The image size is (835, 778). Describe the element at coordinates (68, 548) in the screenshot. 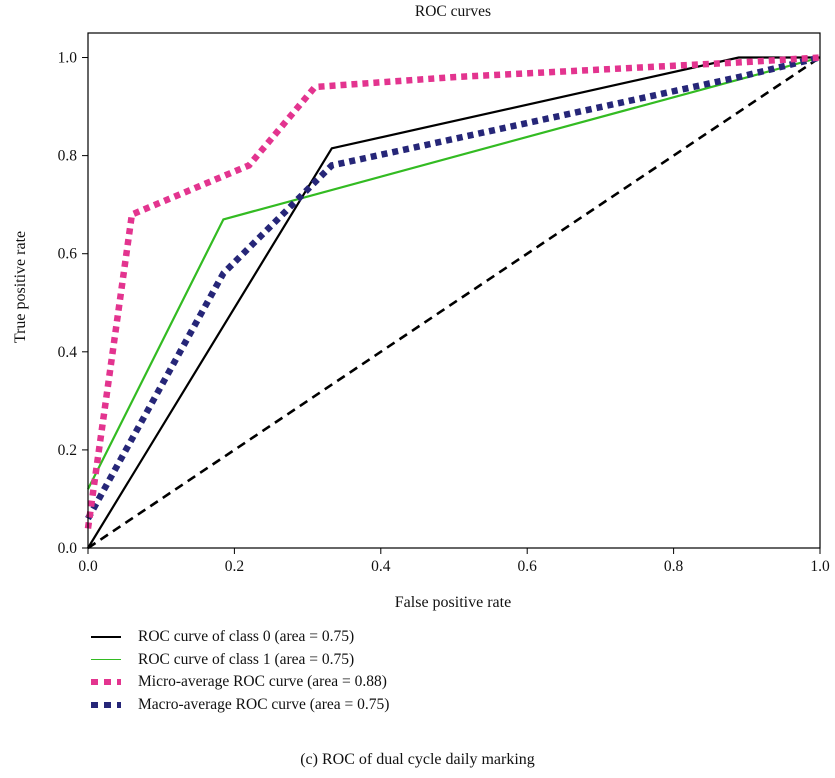

I see `y-tick-label: 0.0` at that location.